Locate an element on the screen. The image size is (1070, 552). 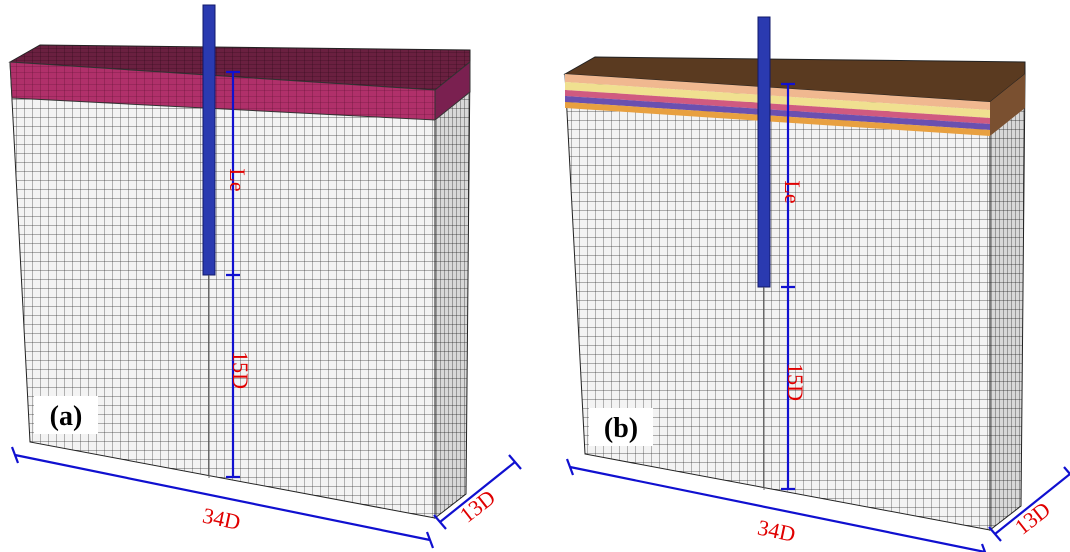
panel-label: (b) is located at coordinates (621, 428).